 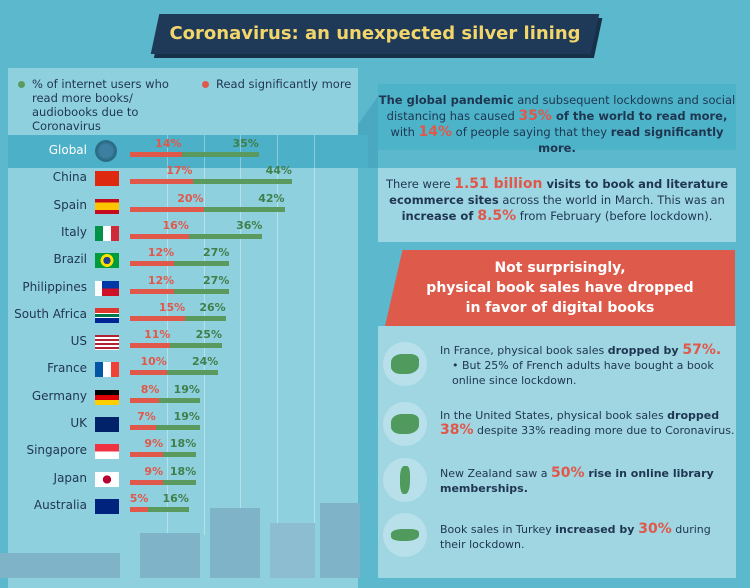 I want to click on bar-green-global, so click(x=194, y=154).